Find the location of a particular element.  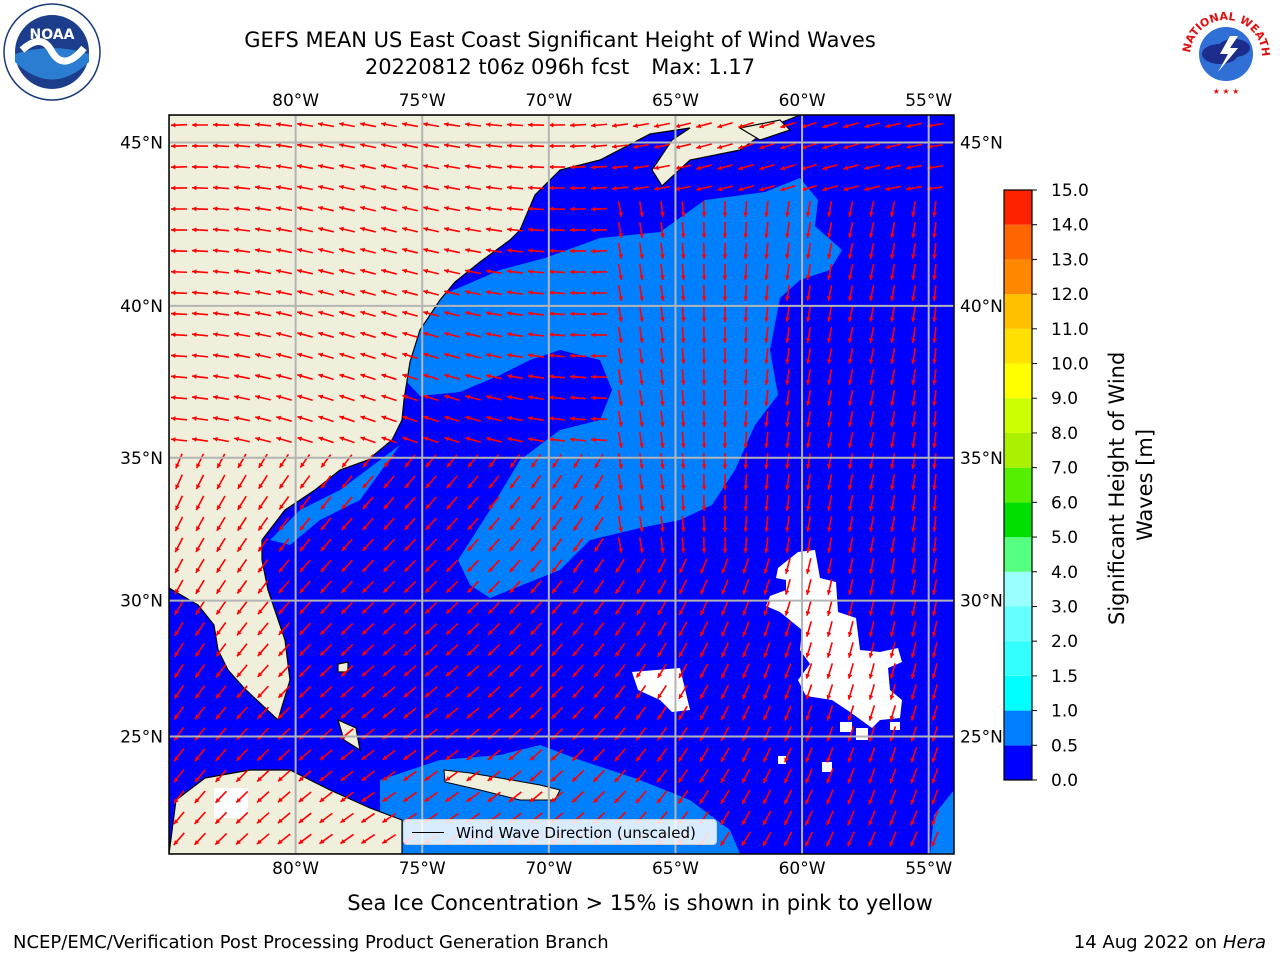

colorbar-tick-label: 15.0 is located at coordinates (1070, 191).